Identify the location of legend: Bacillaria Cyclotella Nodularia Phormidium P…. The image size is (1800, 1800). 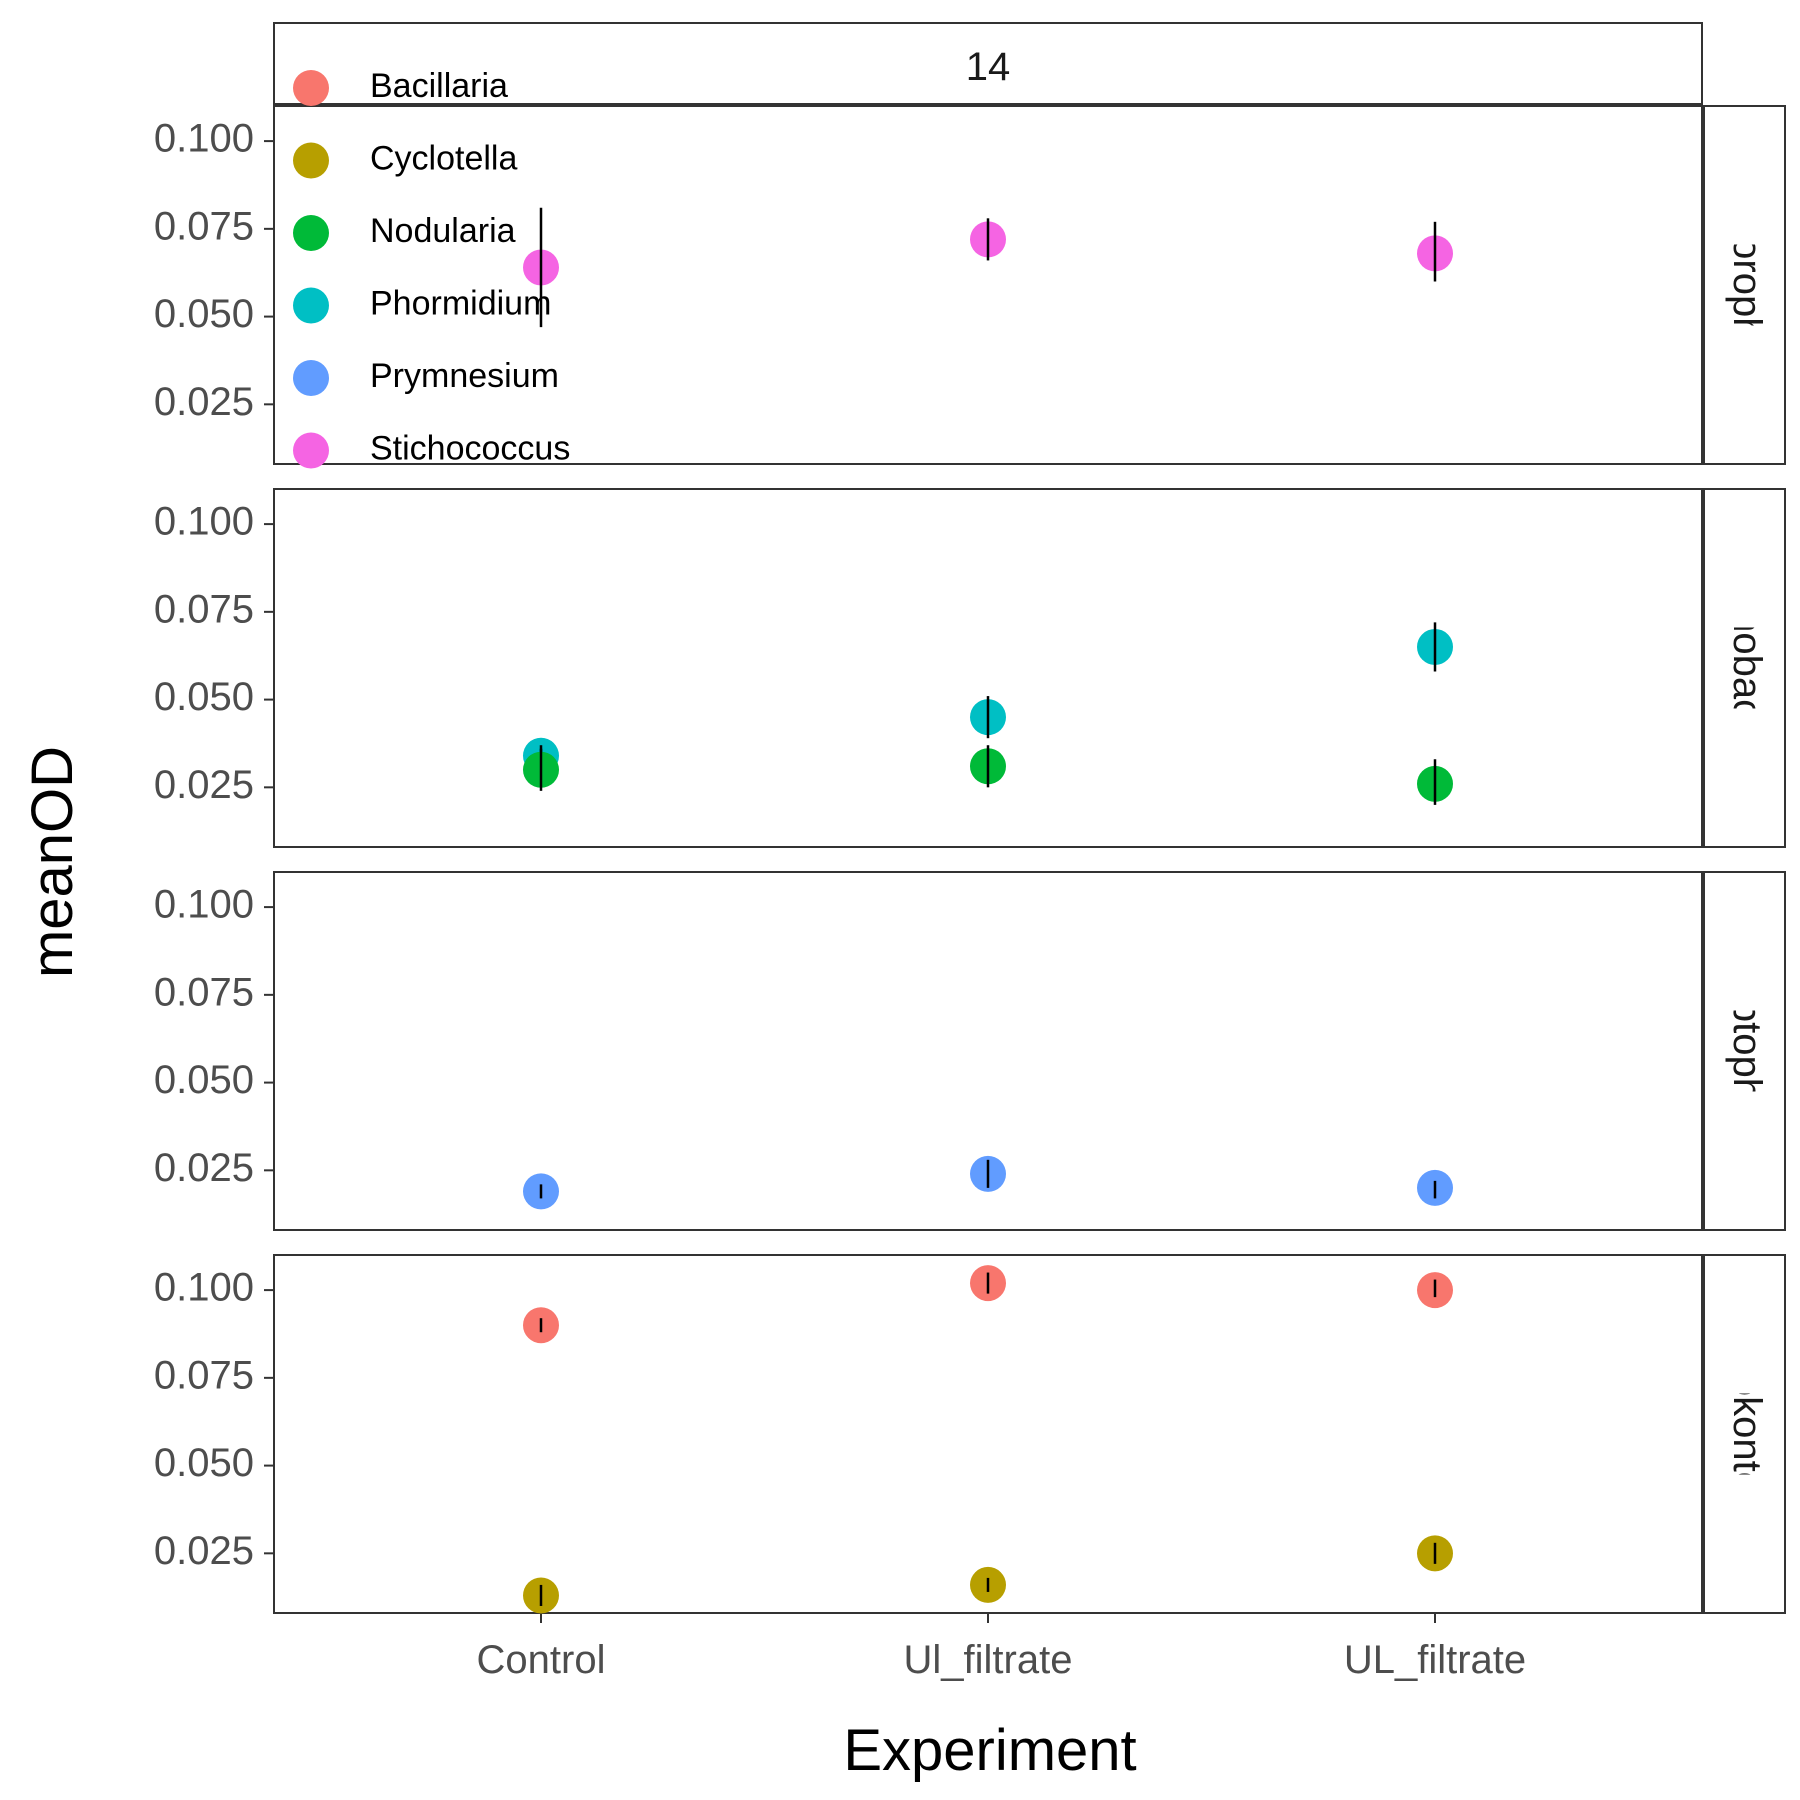
(431, 268).